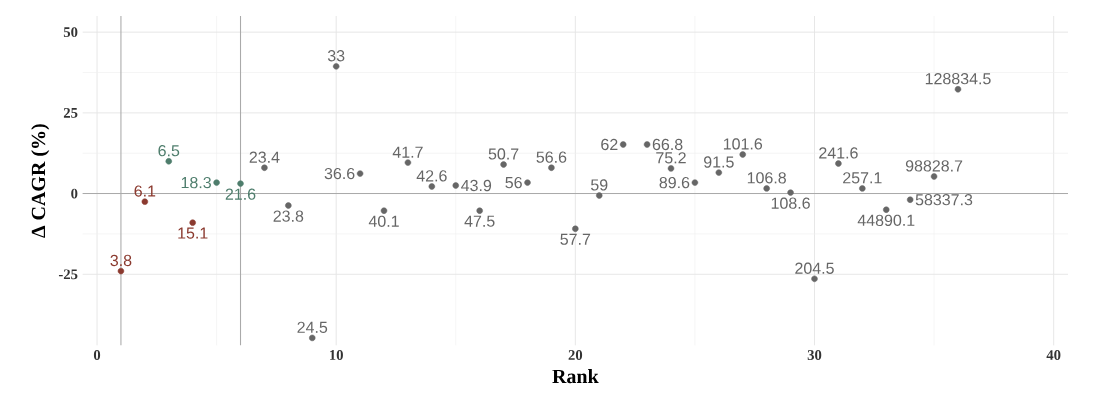 Image resolution: width=1096 pixels, height=408 pixels. Describe the element at coordinates (551, 157) in the screenshot. I see `annotation: 56.6` at that location.